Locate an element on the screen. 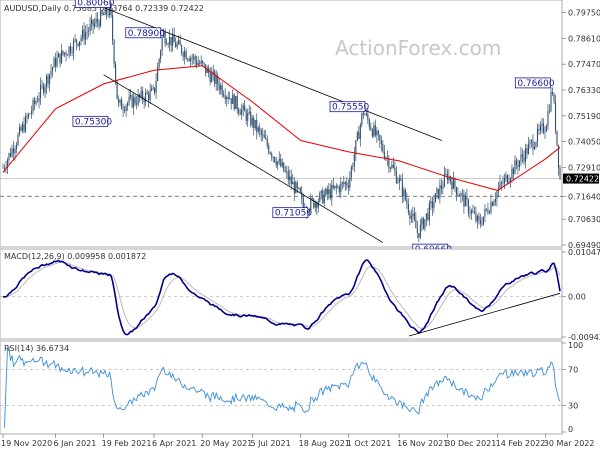 The image size is (600, 450). x-tick-label: 20 May 2021 is located at coordinates (226, 443).